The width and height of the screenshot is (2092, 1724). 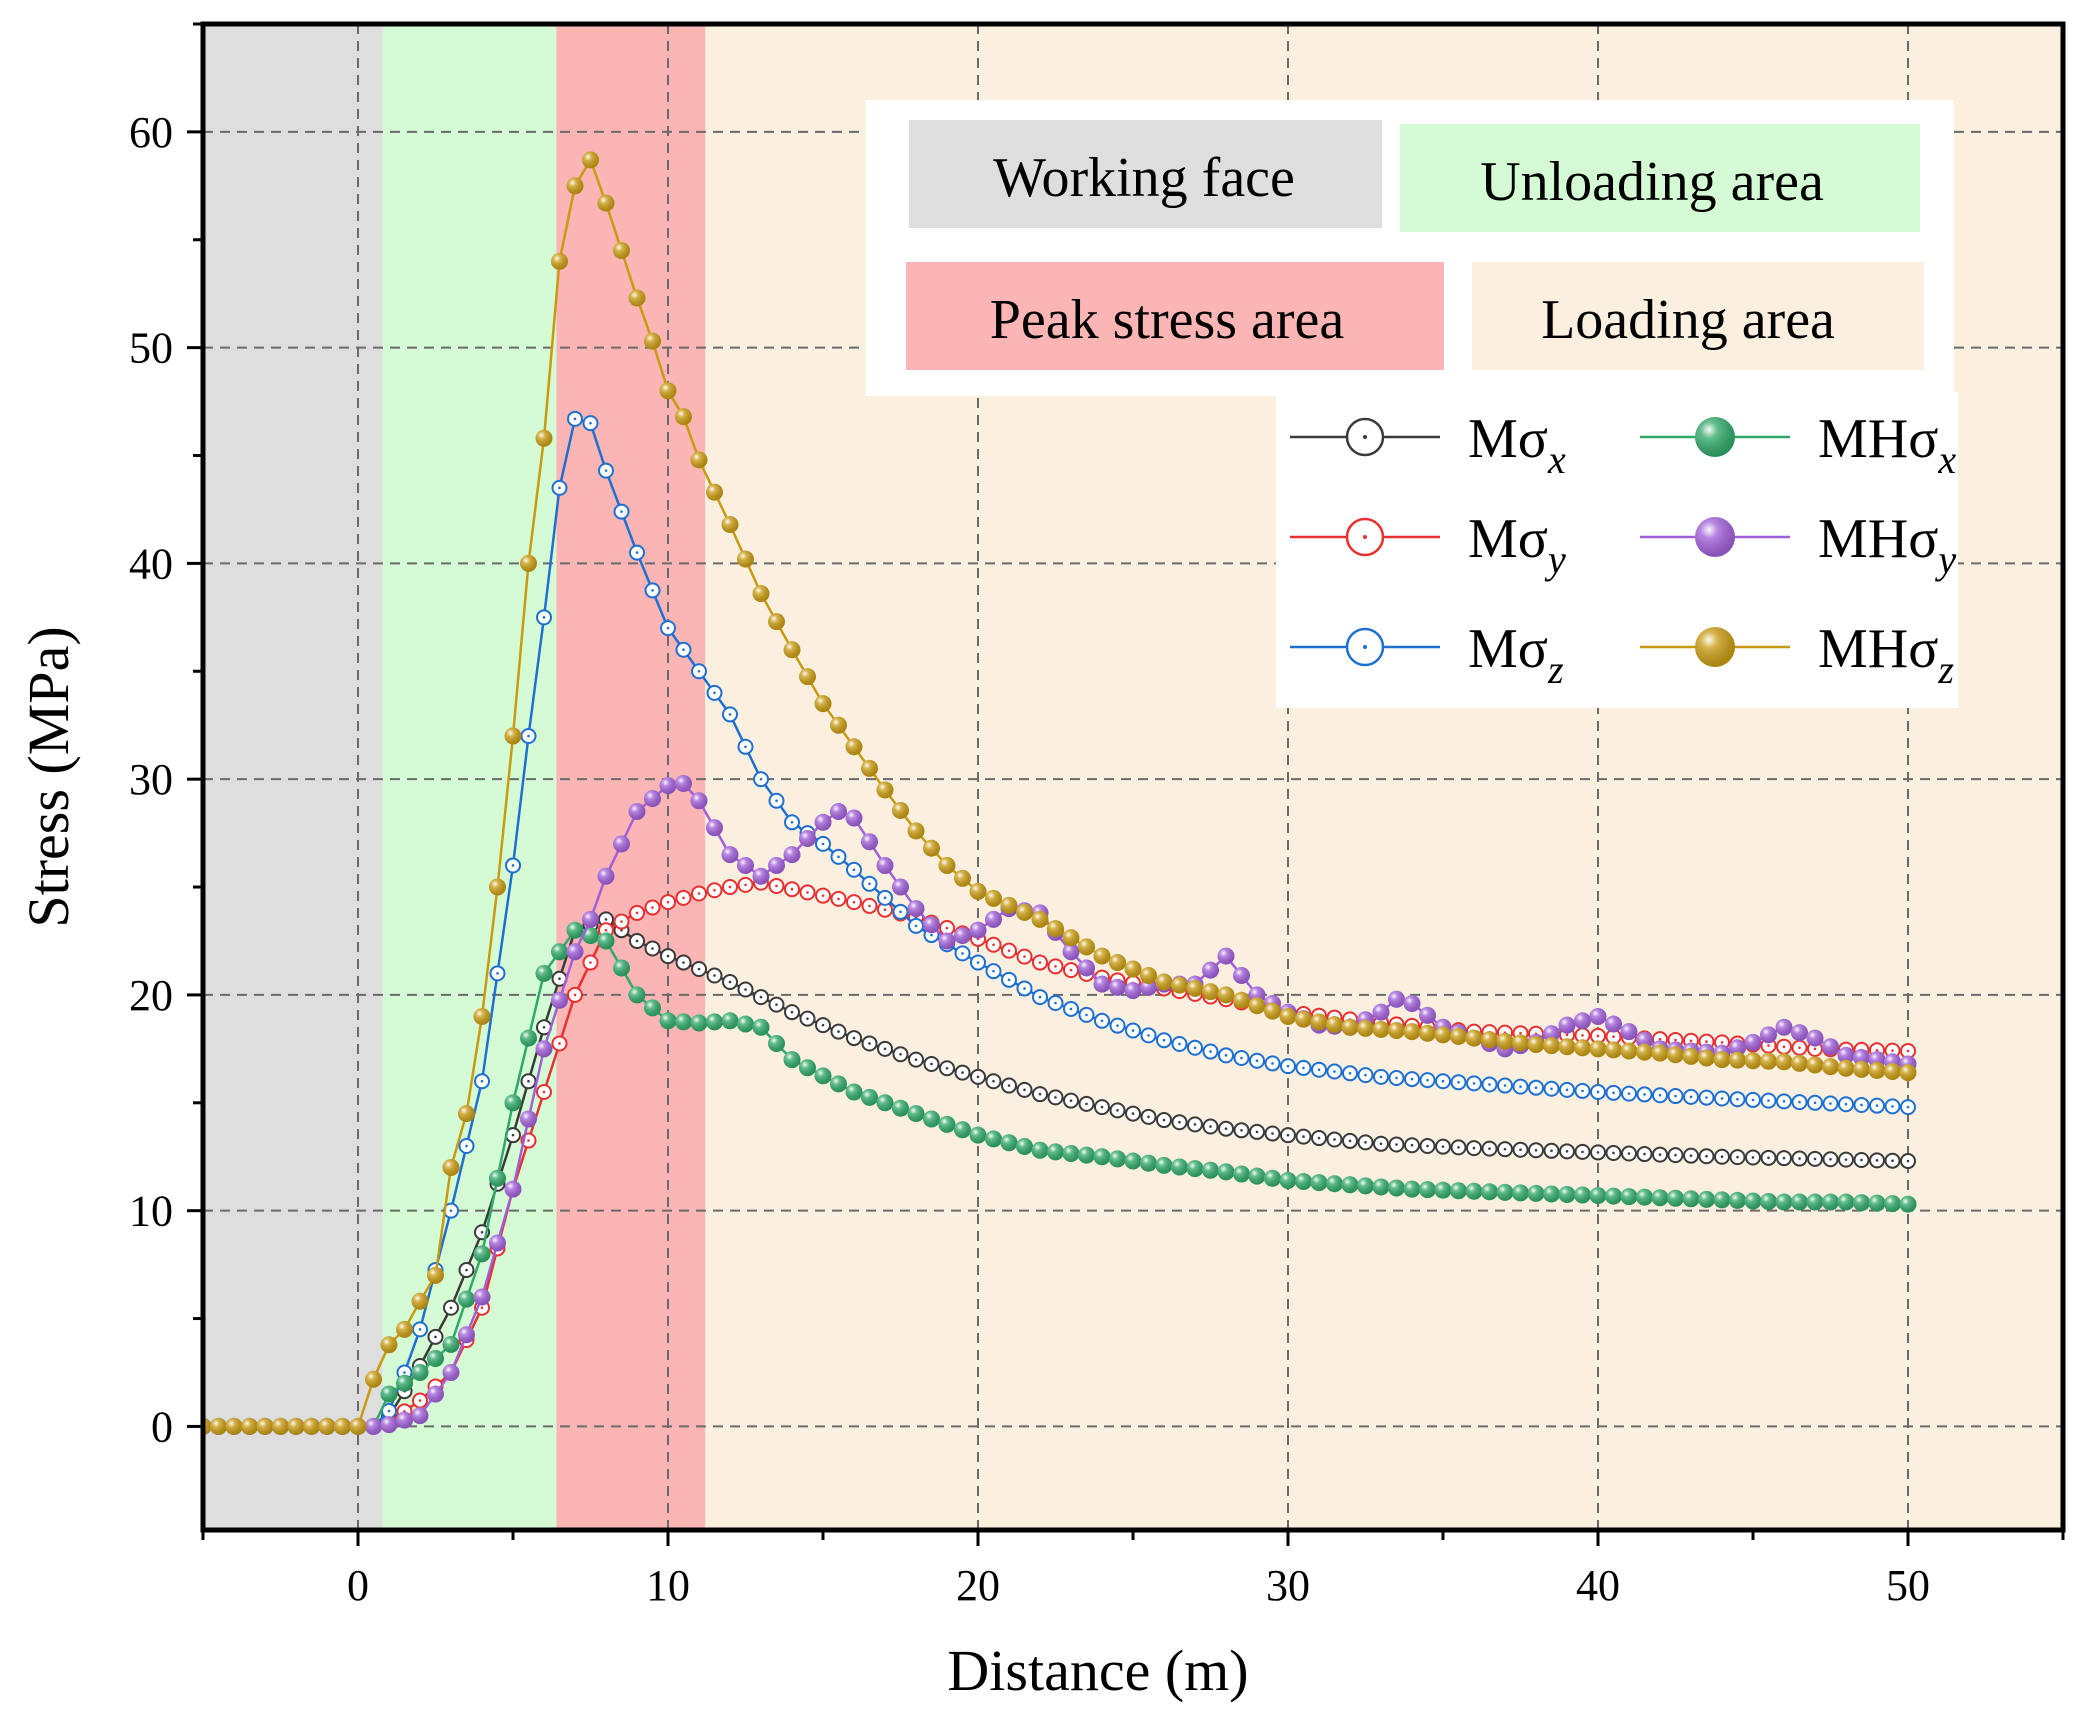 What do you see at coordinates (1288, 1585) in the screenshot?
I see `x-tick-label: 30` at bounding box center [1288, 1585].